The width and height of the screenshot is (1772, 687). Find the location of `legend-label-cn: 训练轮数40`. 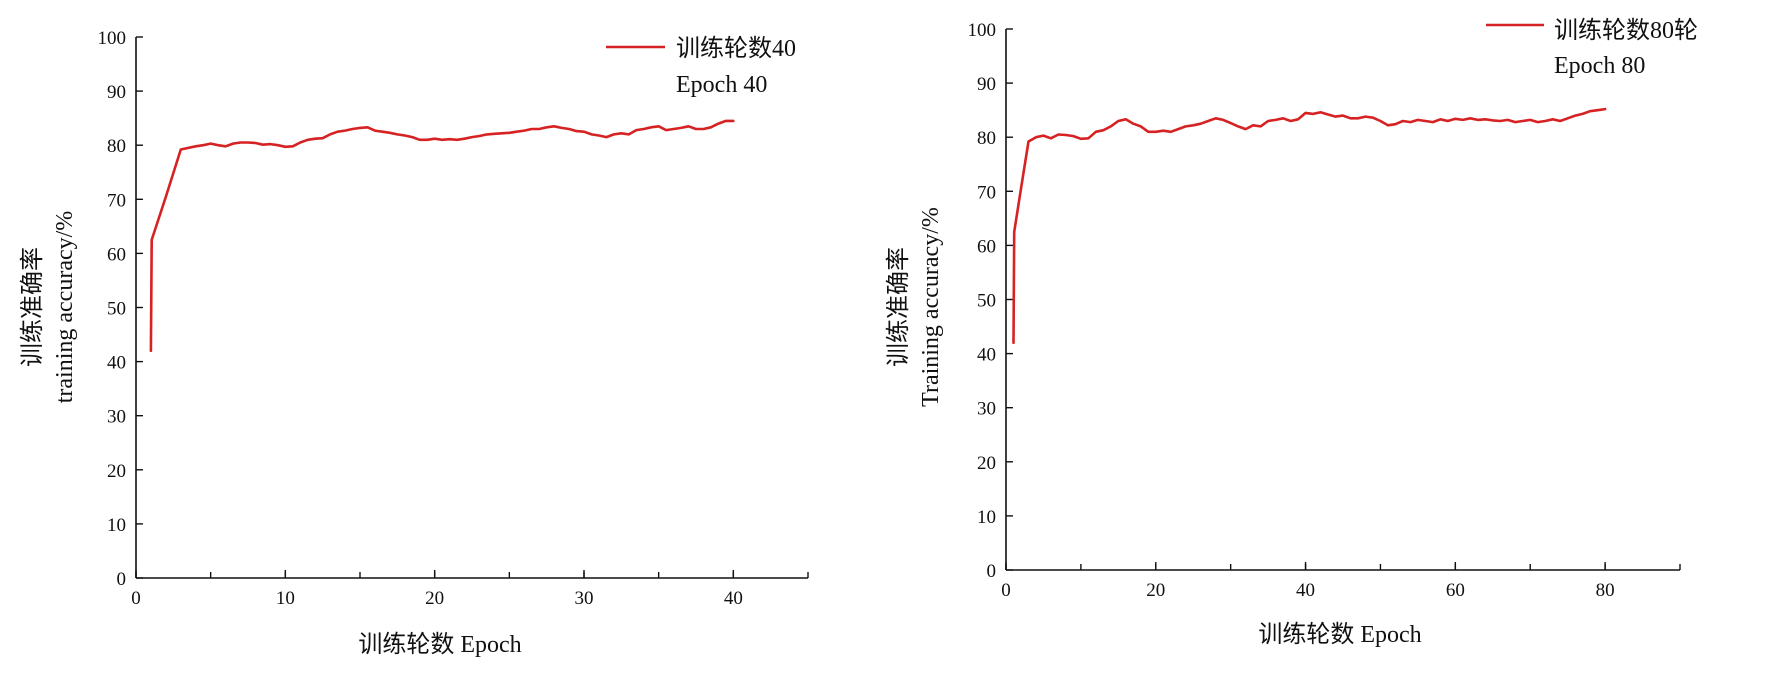

legend-label-cn: 训练轮数40 is located at coordinates (736, 48).